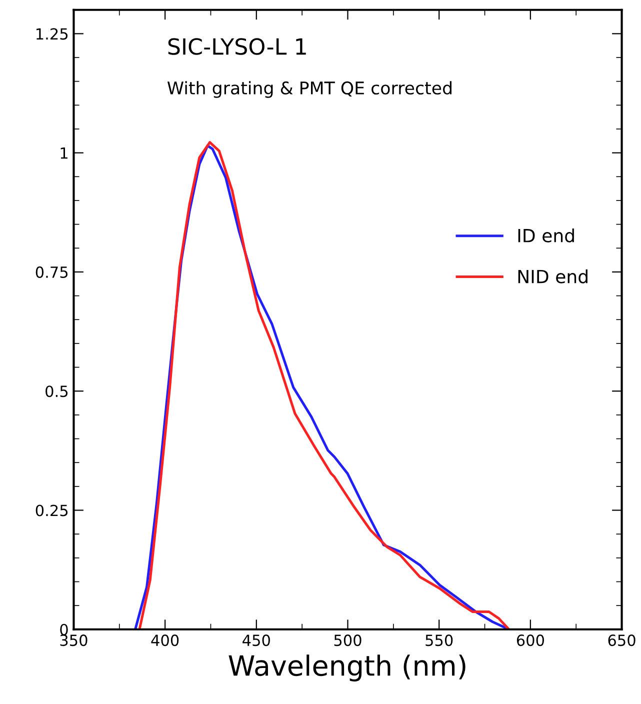 The width and height of the screenshot is (641, 704). What do you see at coordinates (57, 392) in the screenshot?
I see `y-tick-label: 0.5` at bounding box center [57, 392].